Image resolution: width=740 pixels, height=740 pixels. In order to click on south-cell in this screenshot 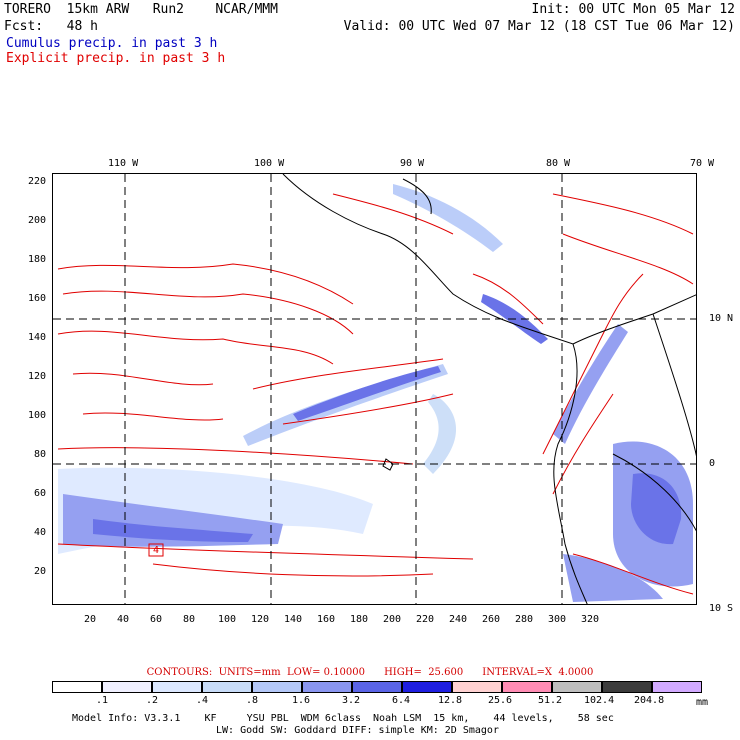, I will do `click(613, 578)`.